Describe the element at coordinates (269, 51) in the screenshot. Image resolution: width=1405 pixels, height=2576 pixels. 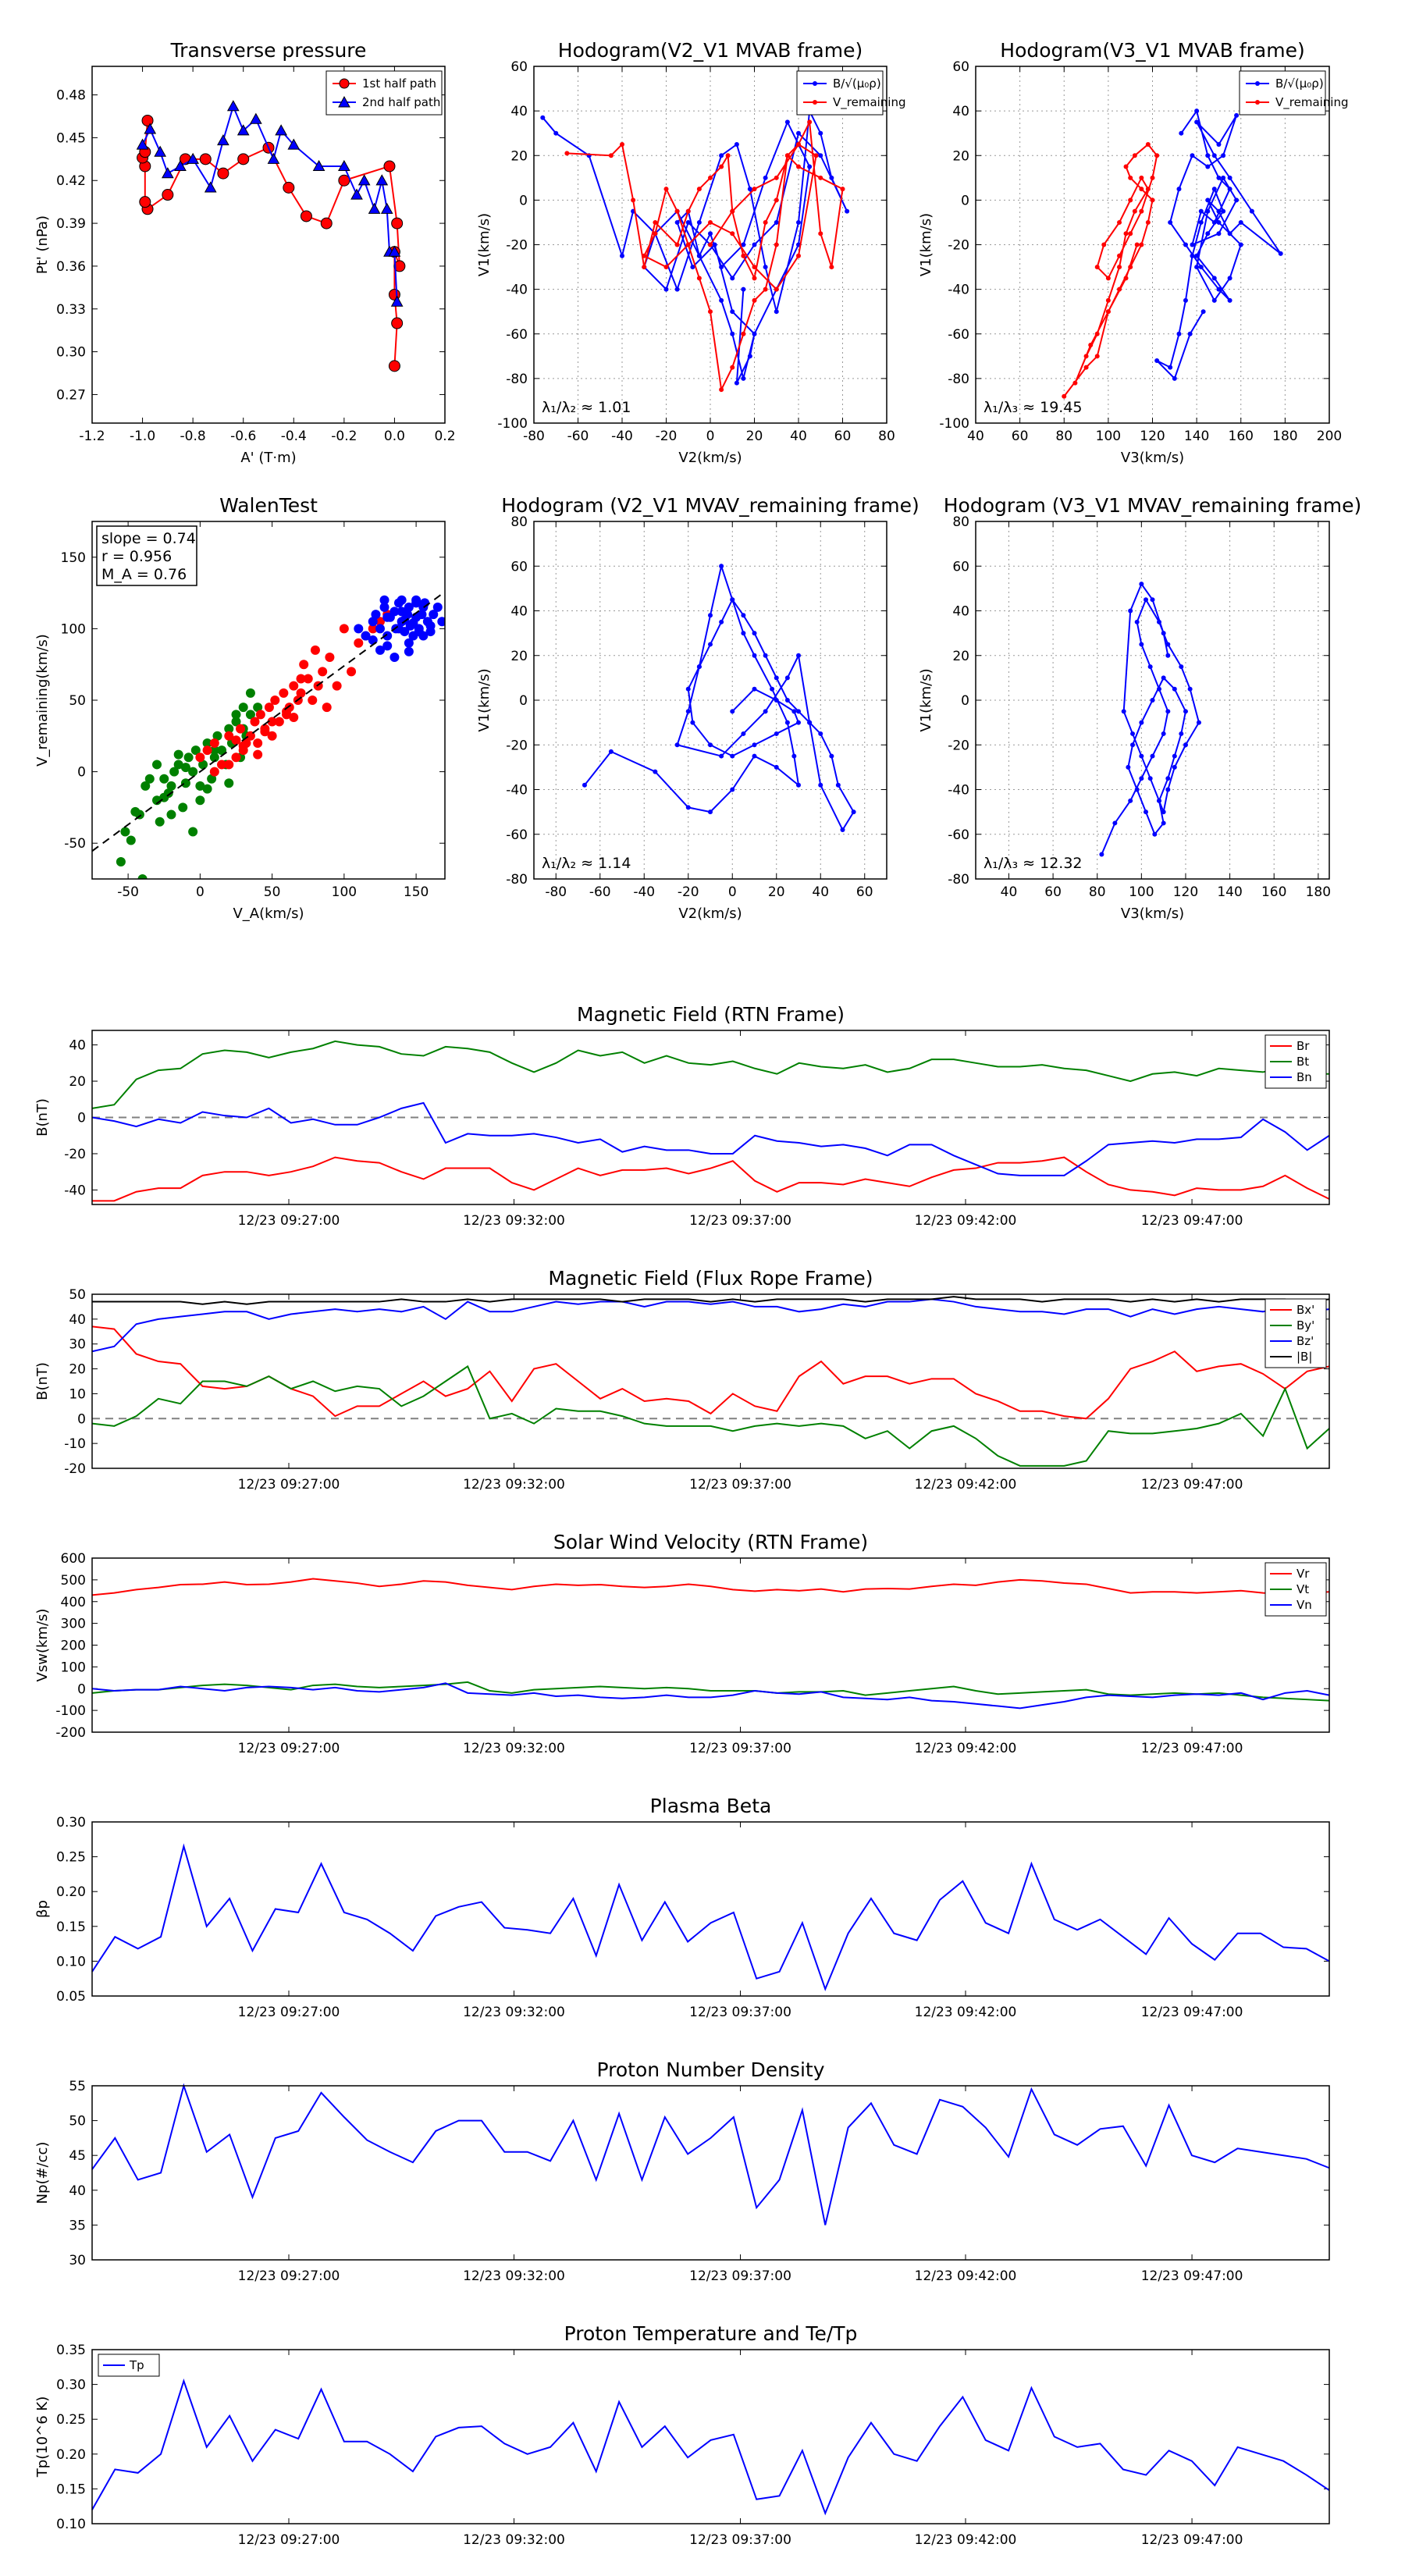
I see `chart-title: Transverse pressure` at that location.